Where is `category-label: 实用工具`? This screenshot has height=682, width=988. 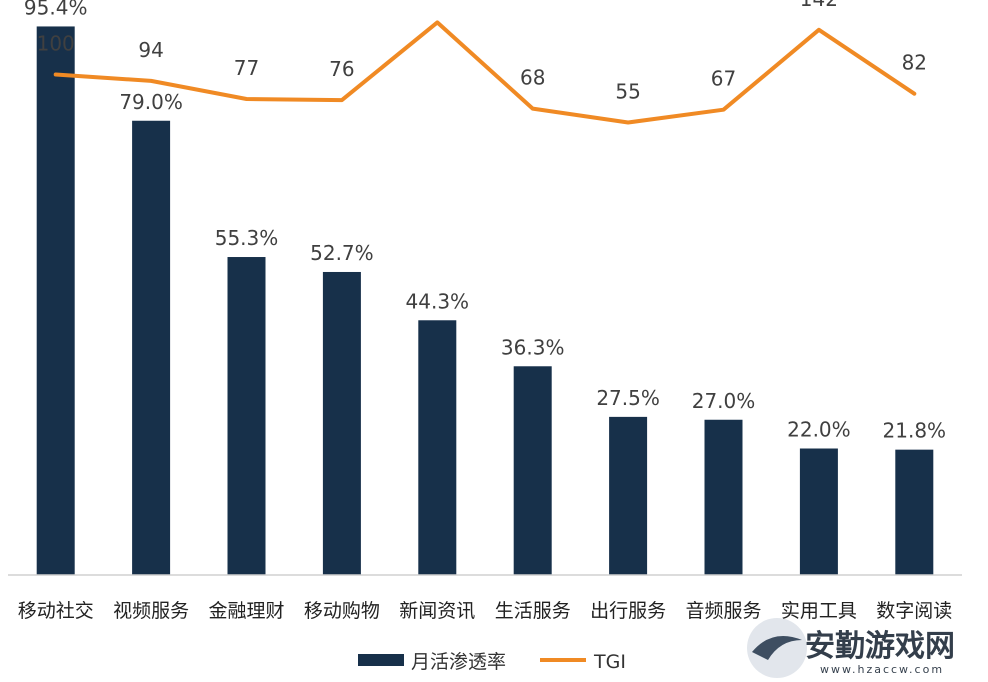
category-label: 实用工具 is located at coordinates (819, 611).